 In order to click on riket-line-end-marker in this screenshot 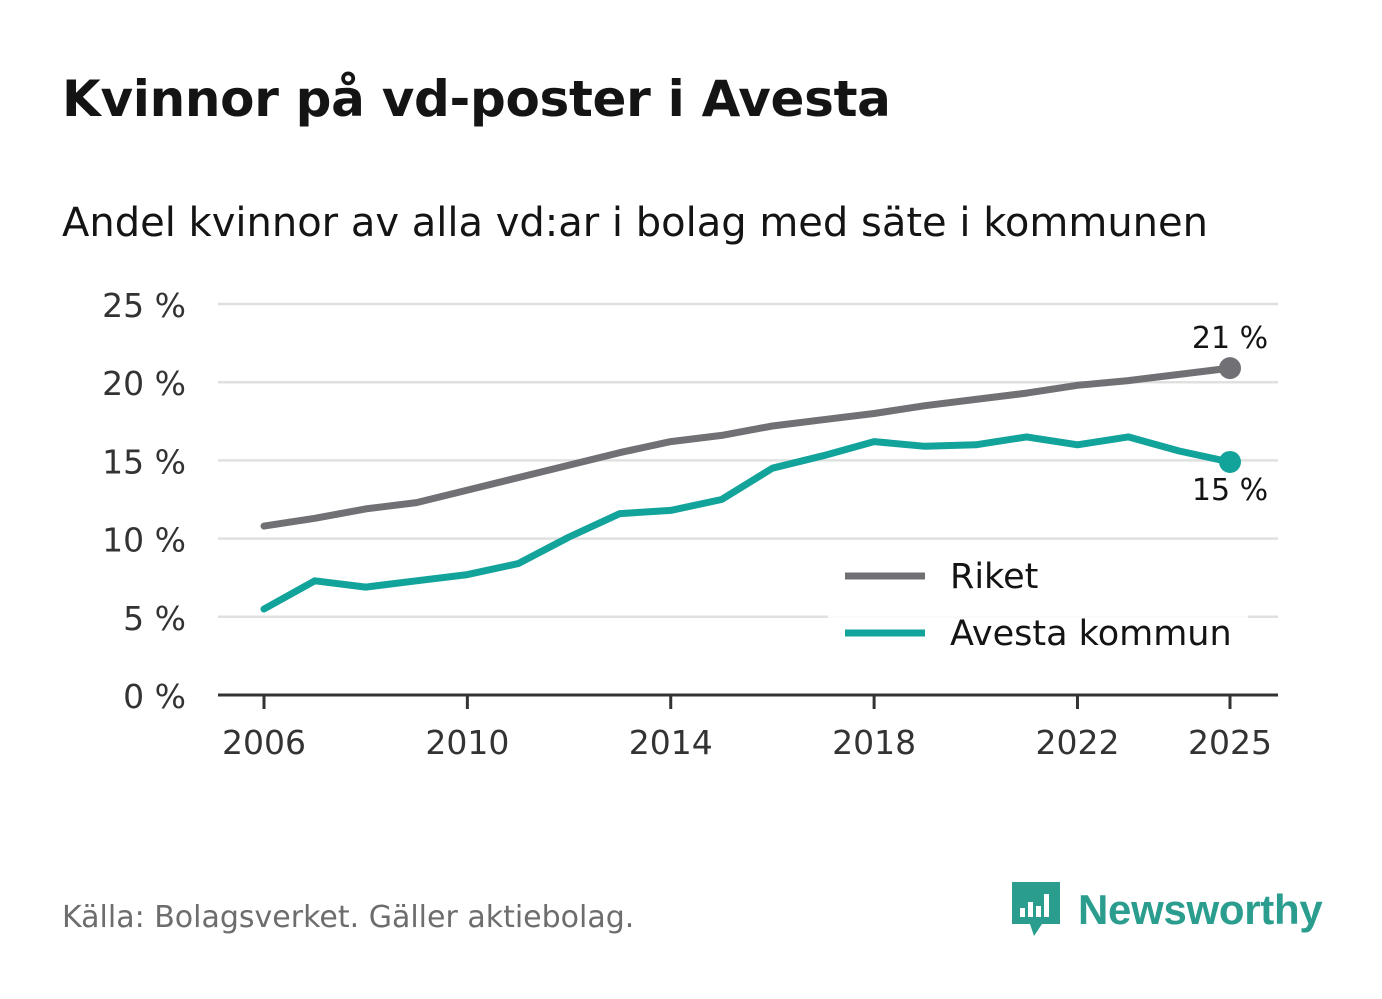, I will do `click(1230, 368)`.